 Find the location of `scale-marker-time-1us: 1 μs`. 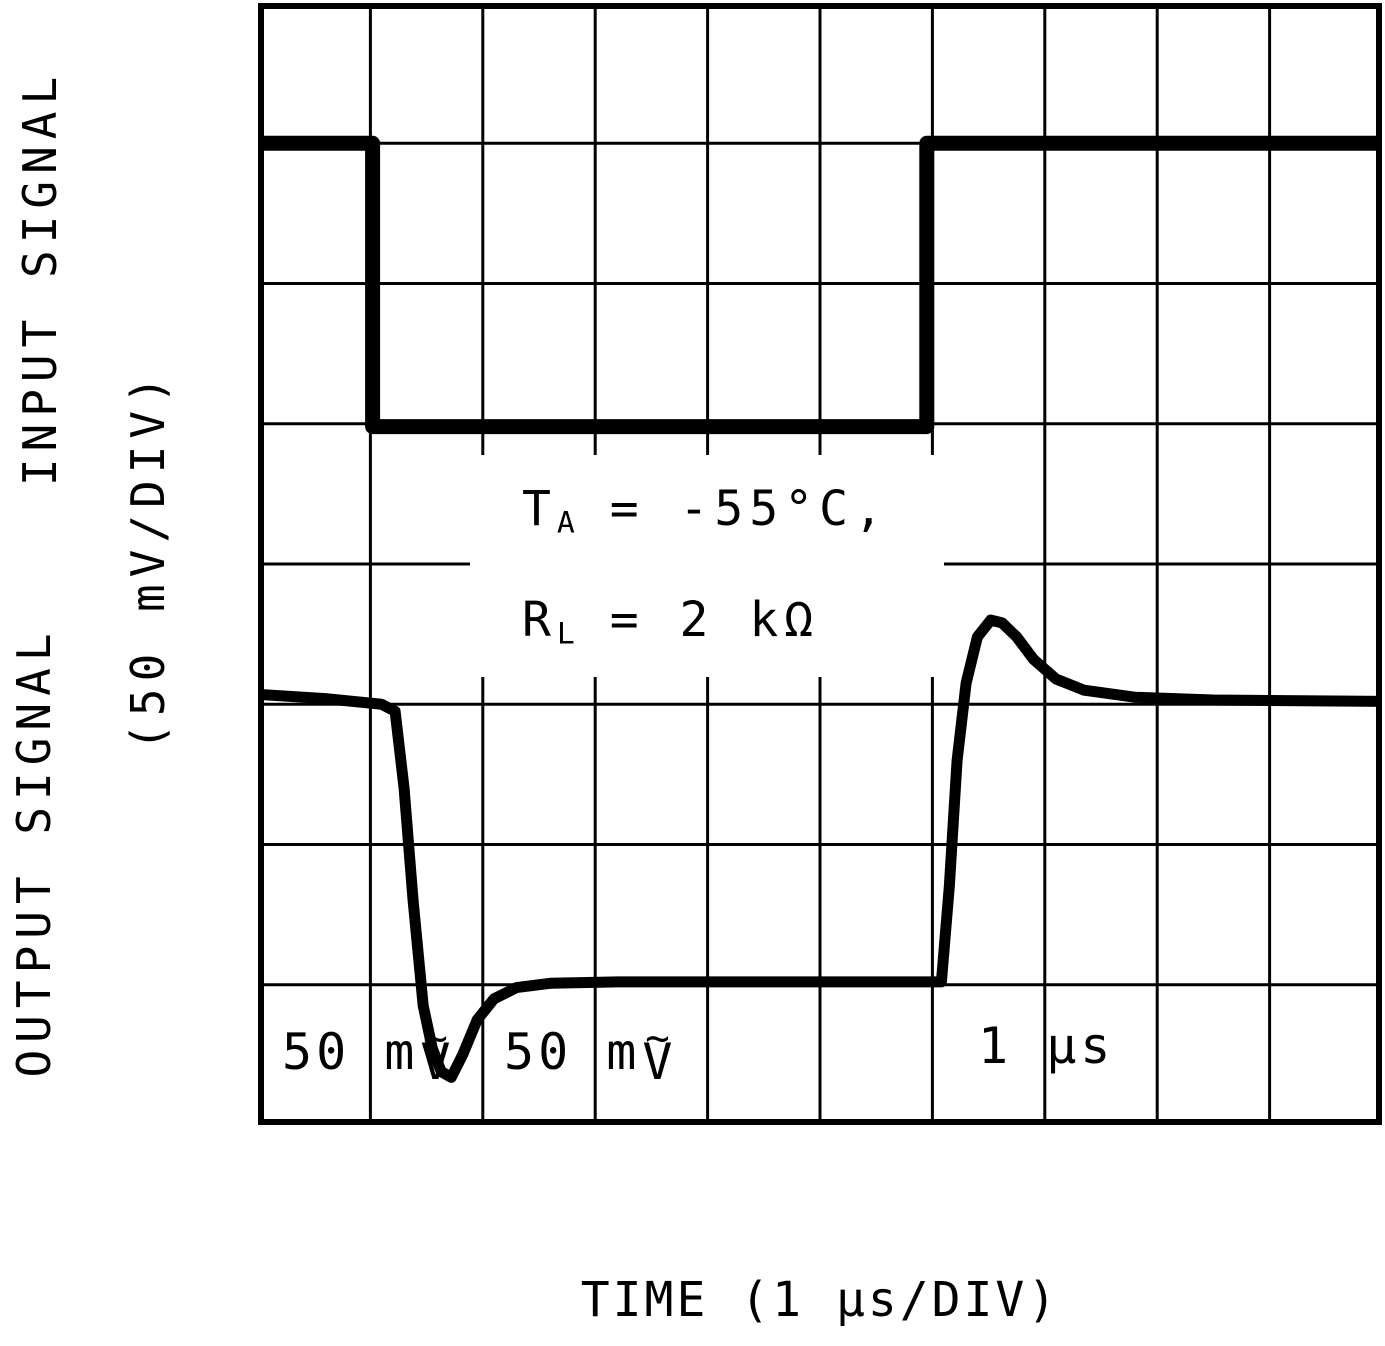

scale-marker-time-1us: 1 μs is located at coordinates (1046, 1046).